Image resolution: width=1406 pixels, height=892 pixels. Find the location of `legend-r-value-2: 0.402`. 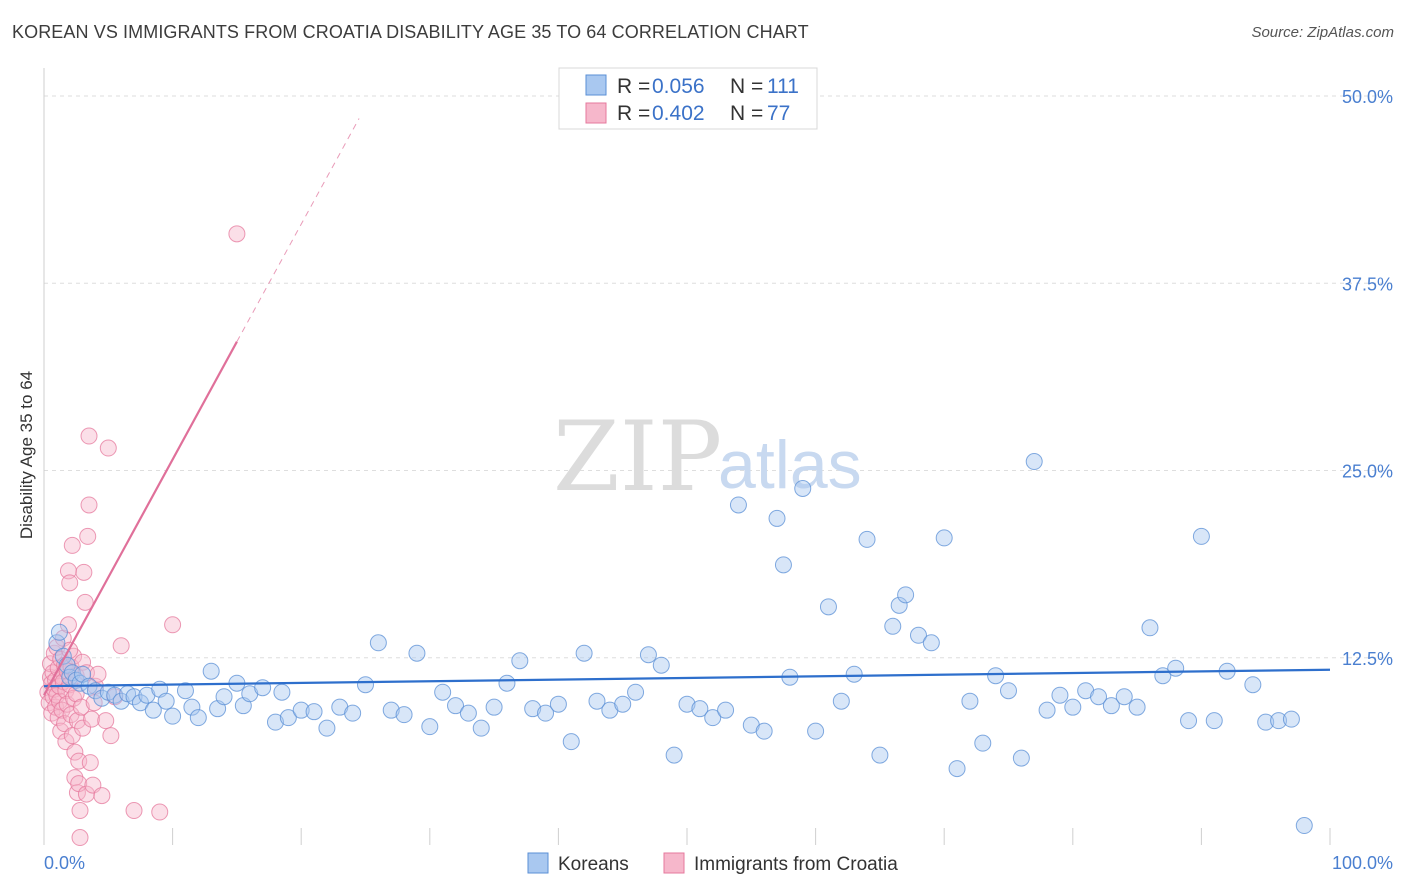

legend-r-value-2: 0.402 is located at coordinates (678, 113).